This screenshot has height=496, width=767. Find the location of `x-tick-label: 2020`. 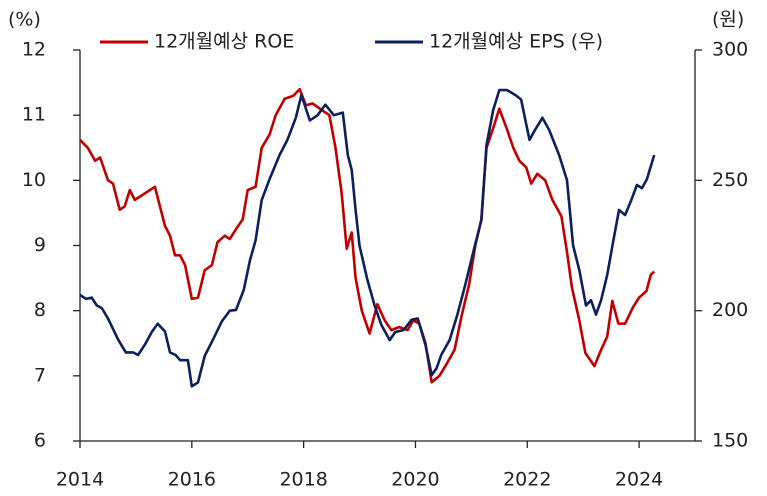

x-tick-label: 2020 is located at coordinates (415, 480).